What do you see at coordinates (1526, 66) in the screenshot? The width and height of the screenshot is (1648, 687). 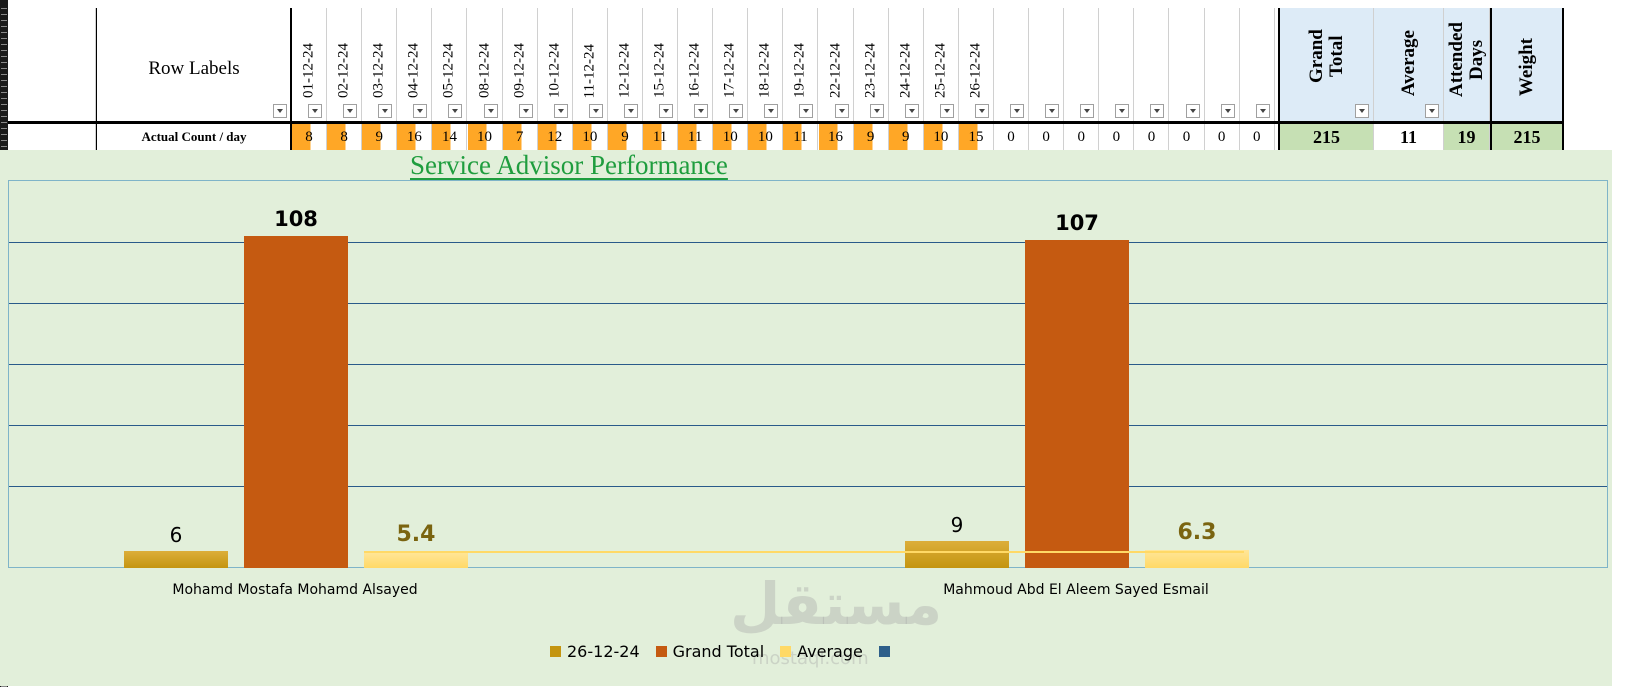 I see `weight-header-label: Weight` at bounding box center [1526, 66].